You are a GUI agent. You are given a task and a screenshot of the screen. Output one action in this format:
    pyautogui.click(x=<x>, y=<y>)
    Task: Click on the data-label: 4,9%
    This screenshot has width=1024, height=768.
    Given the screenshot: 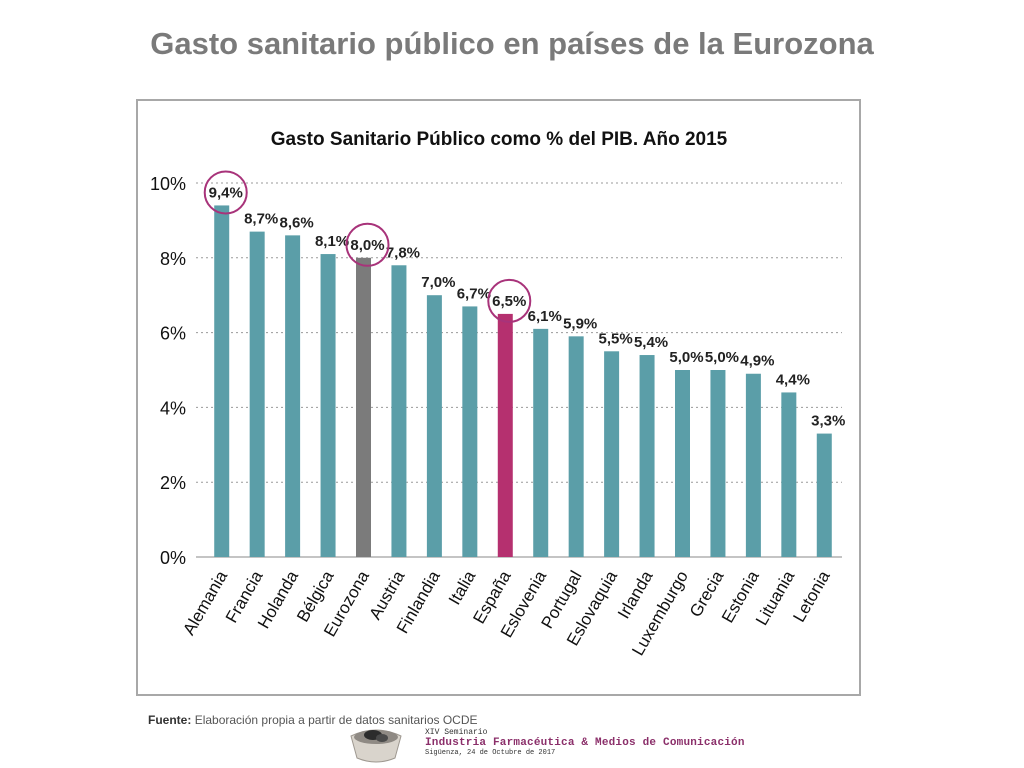 What is the action you would take?
    pyautogui.click(x=757, y=361)
    